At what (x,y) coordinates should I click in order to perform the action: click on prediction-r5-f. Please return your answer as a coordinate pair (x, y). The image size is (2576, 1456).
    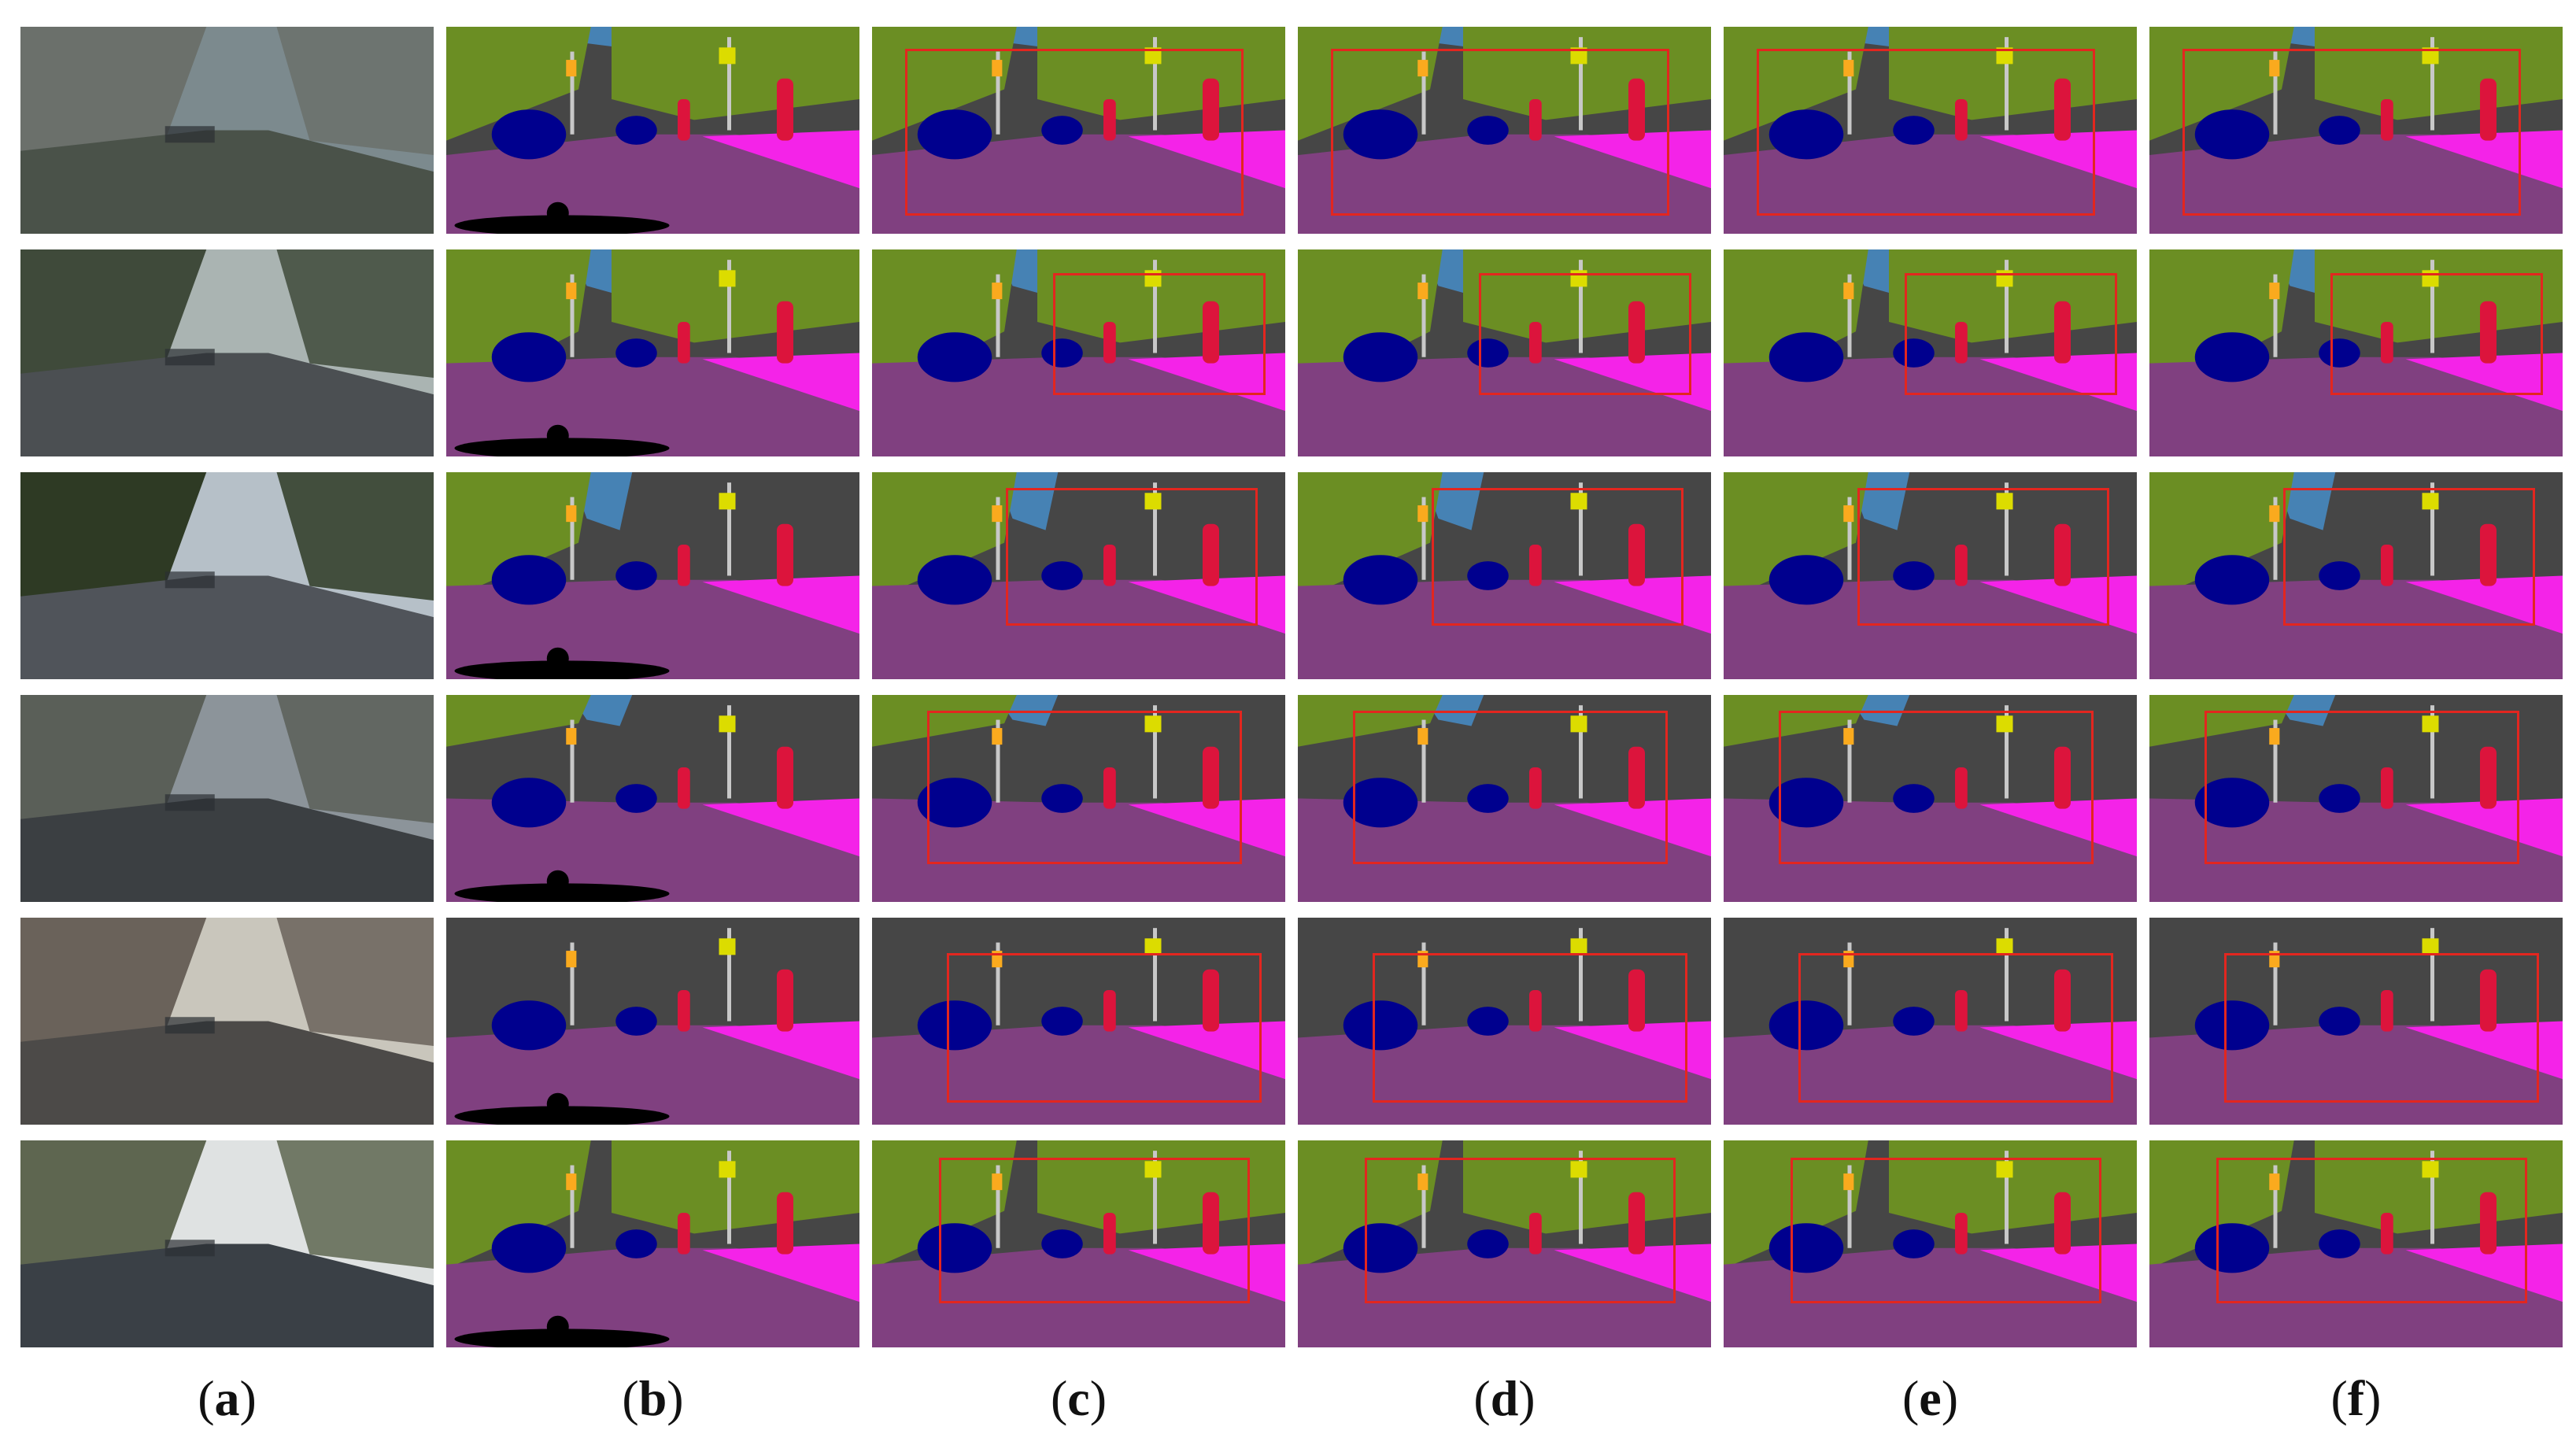
    Looking at the image, I should click on (2356, 1021).